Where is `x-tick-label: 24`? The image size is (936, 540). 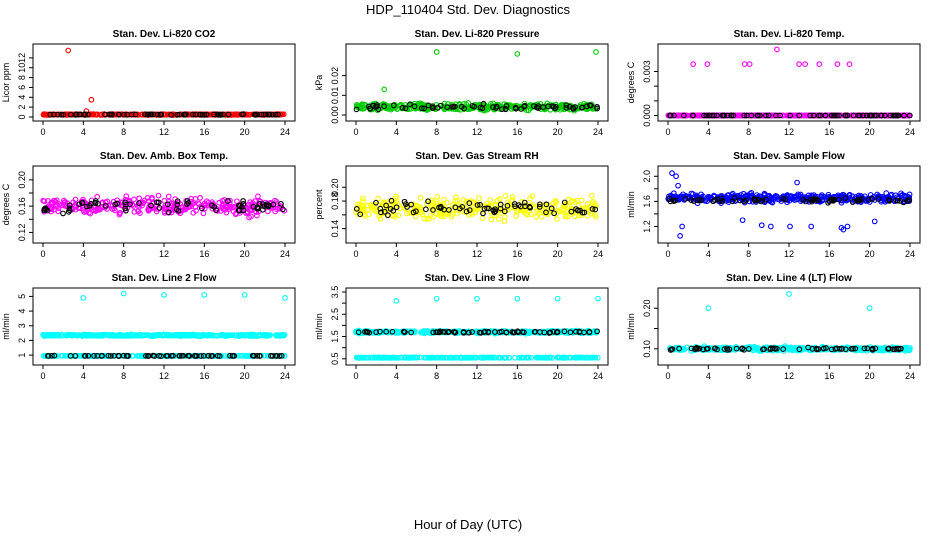 x-tick-label: 24 is located at coordinates (285, 376).